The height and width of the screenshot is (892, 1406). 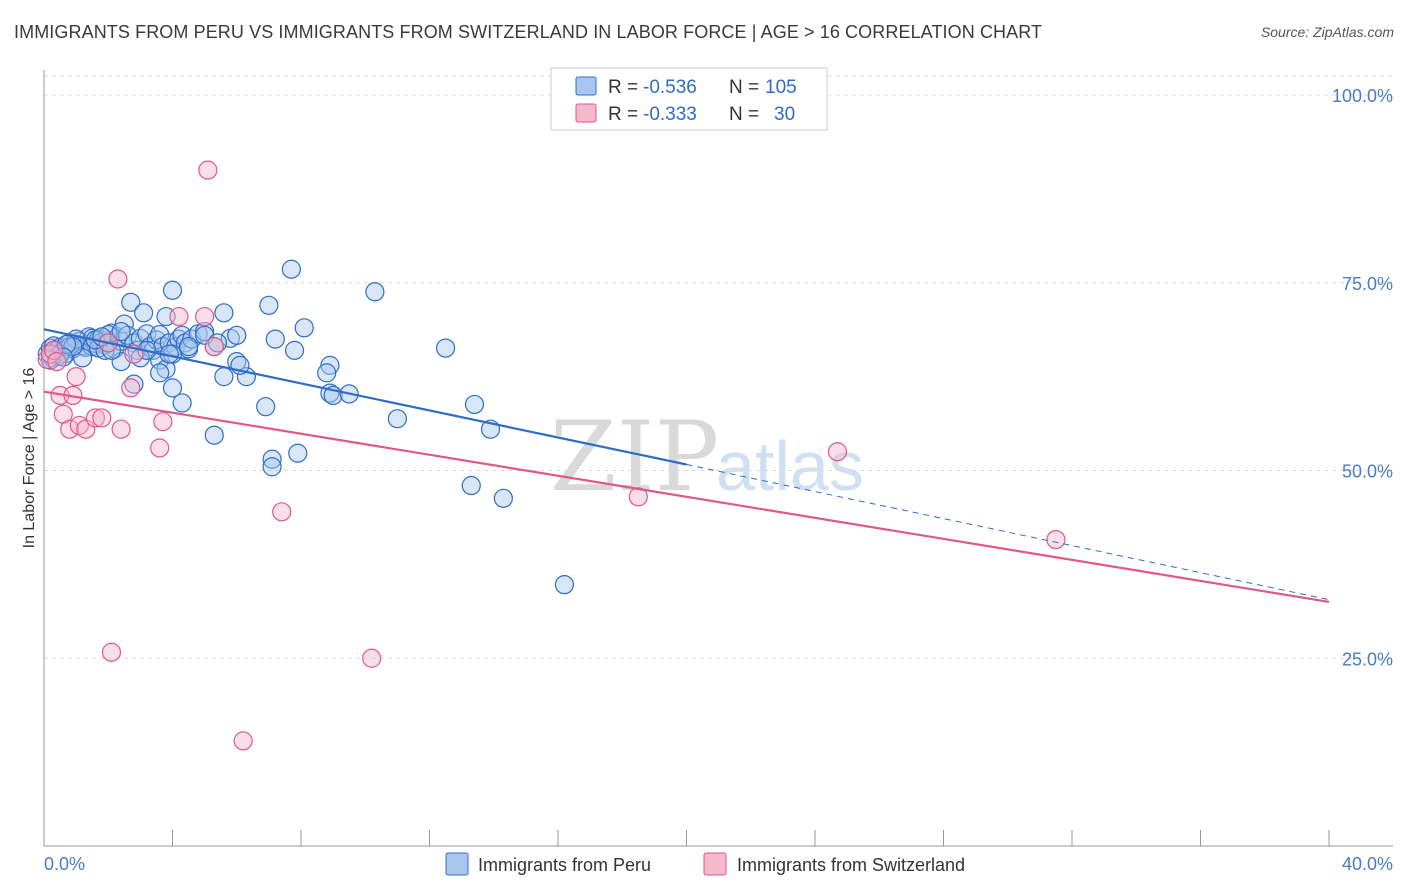 I want to click on y-tick-label: 50.0%, so click(x=1367, y=472).